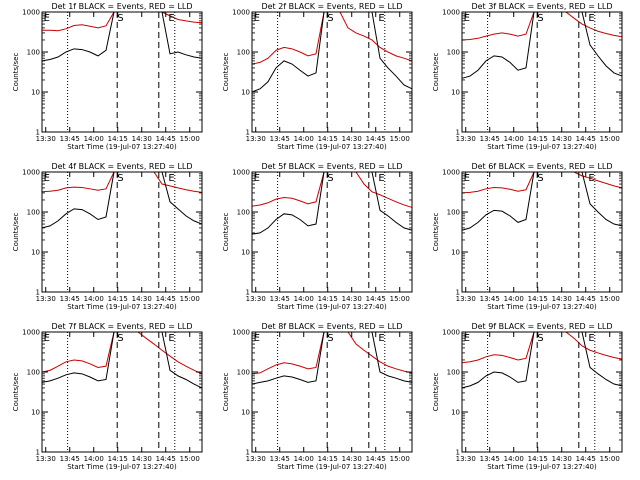 The image size is (640, 480). What do you see at coordinates (331, 326) in the screenshot?
I see `panel-title: Det 8f BLACK = Events, RED = LLD` at bounding box center [331, 326].